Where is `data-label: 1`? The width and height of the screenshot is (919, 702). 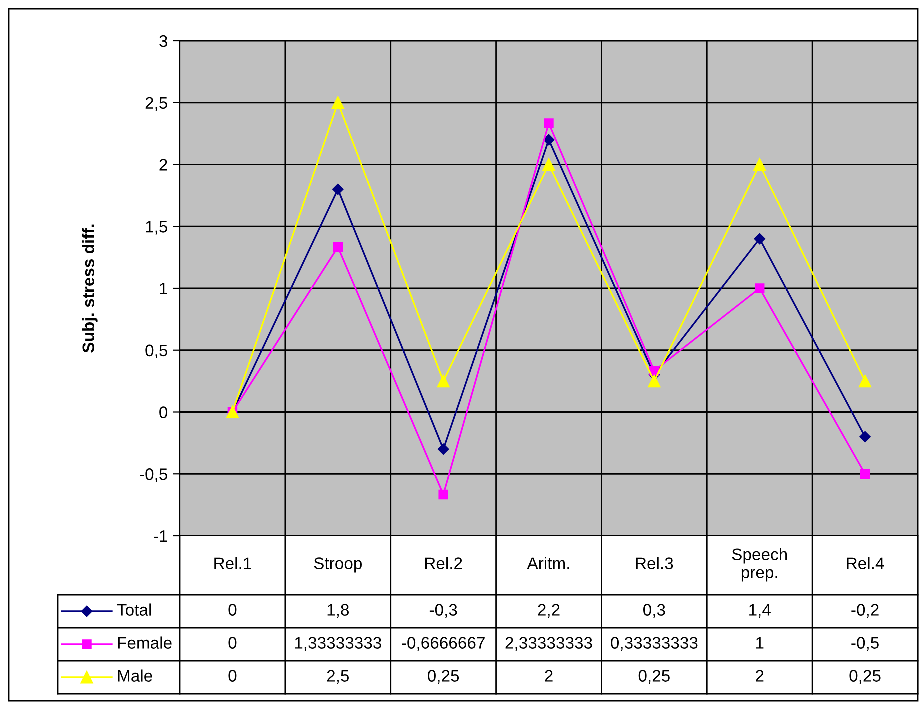
data-label: 1 is located at coordinates (760, 643).